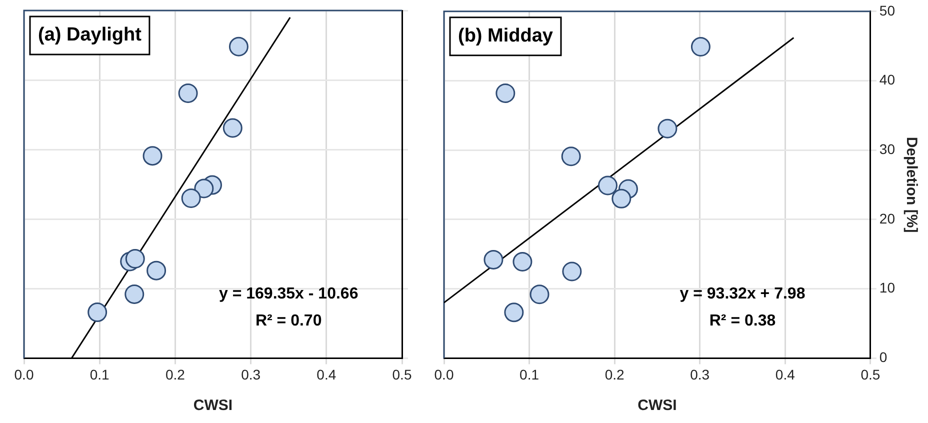 Image resolution: width=928 pixels, height=423 pixels. What do you see at coordinates (288, 294) in the screenshot?
I see `annotation: y = 169.35x - 10.66` at bounding box center [288, 294].